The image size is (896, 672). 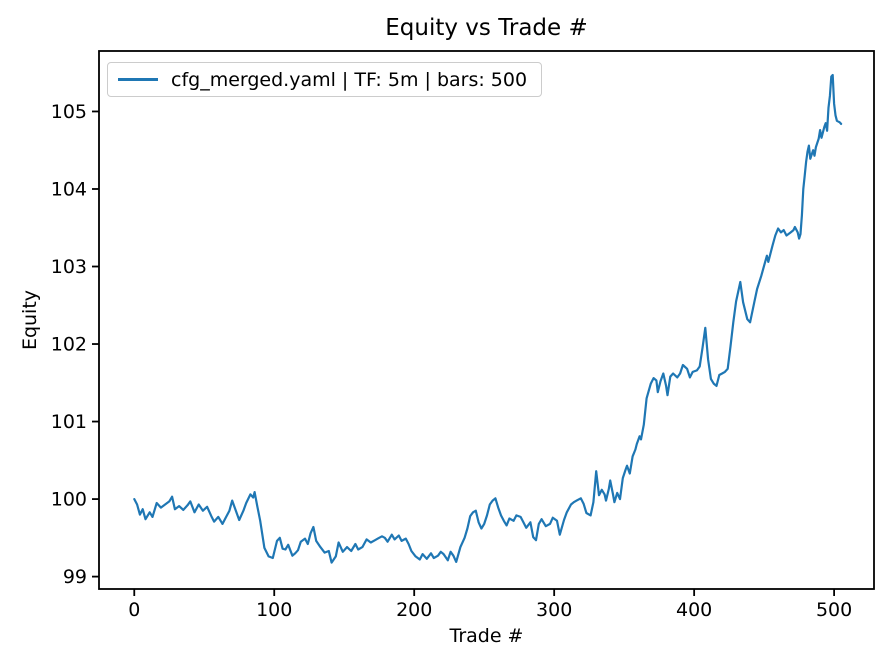 I want to click on y-tick-label: 100, so click(x=69, y=500).